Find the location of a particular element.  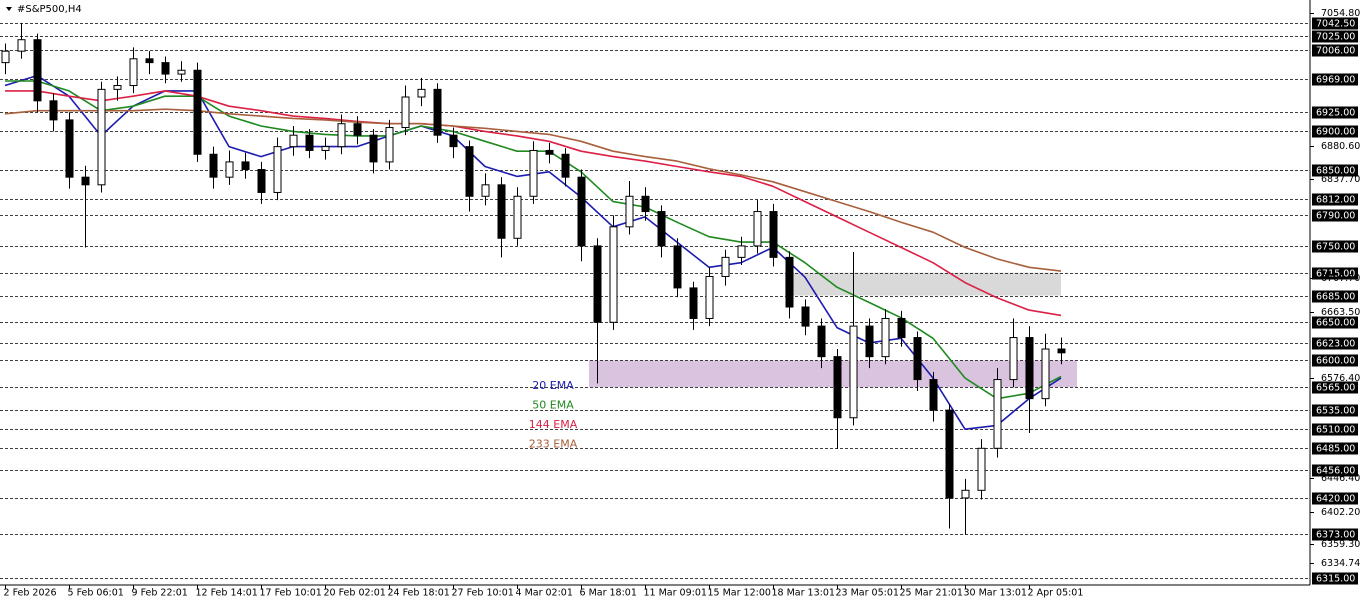

level-label: 6750.00 is located at coordinates (1335, 247).